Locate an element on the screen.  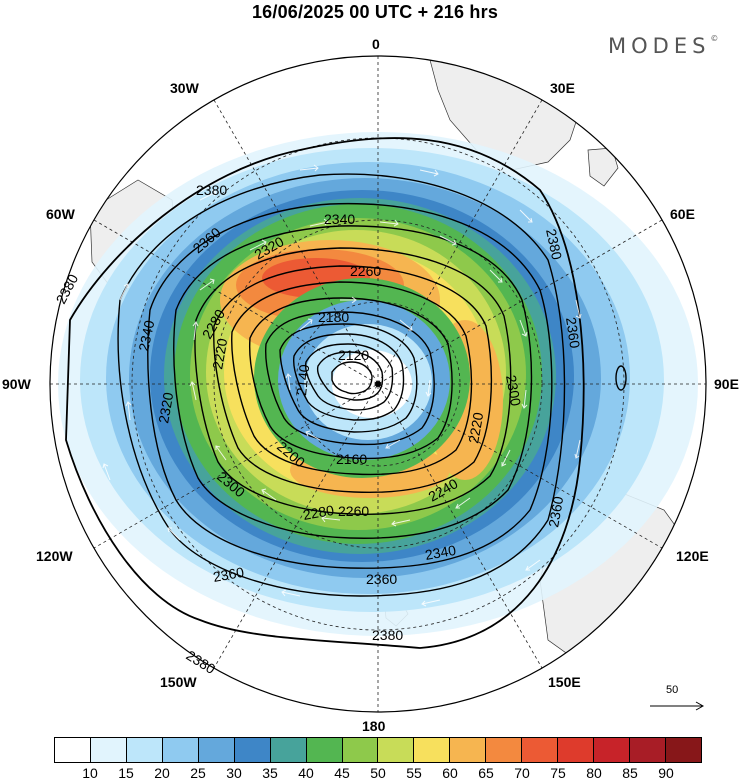
lon-label-150w: 150W is located at coordinates (178, 682).